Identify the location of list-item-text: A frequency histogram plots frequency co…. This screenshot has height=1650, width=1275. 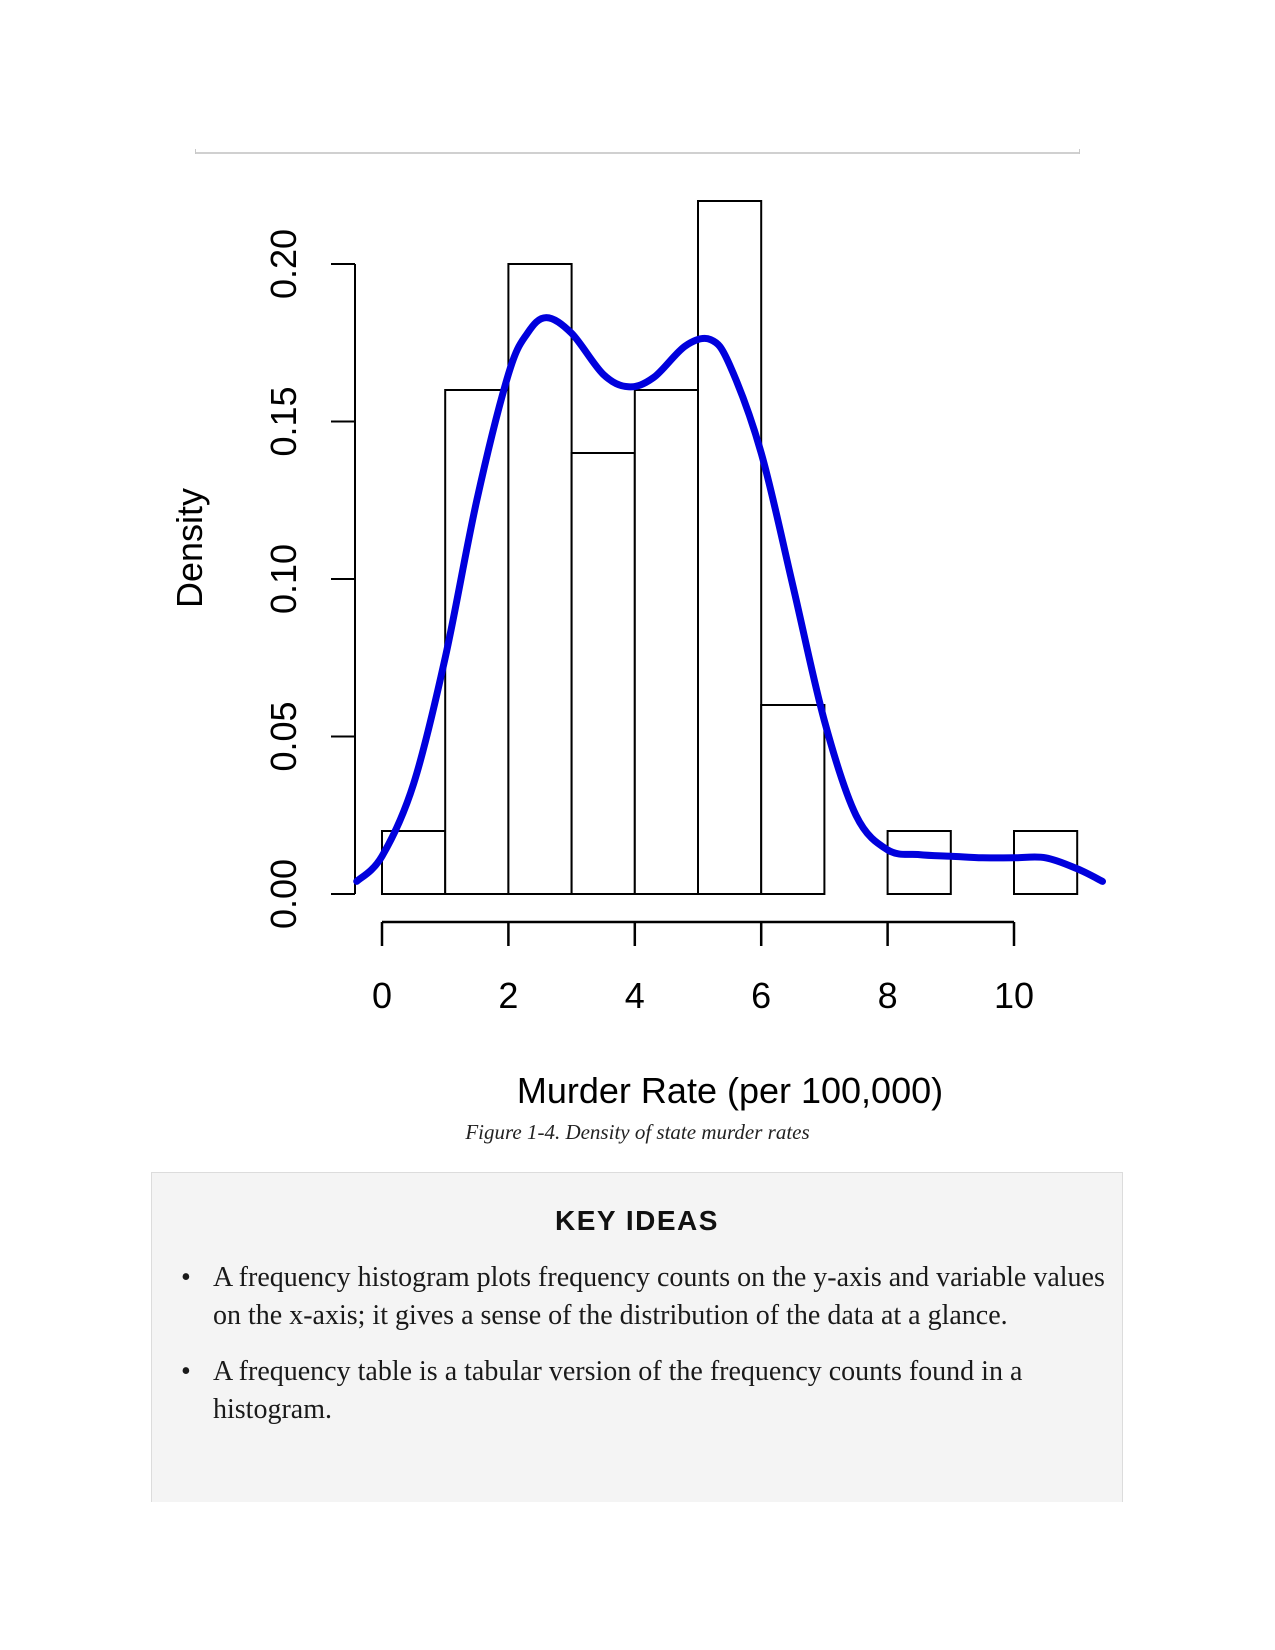
(659, 1296).